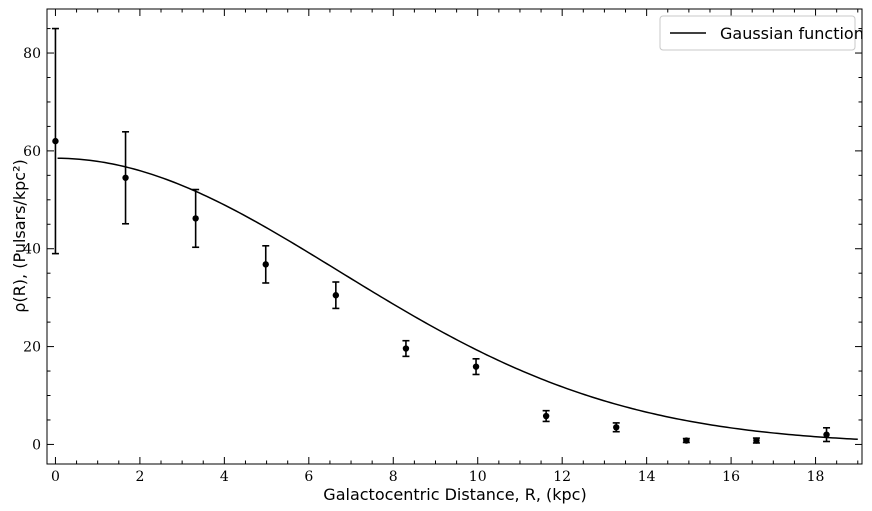 The height and width of the screenshot is (511, 872). Describe the element at coordinates (19, 235) in the screenshot. I see `y-axis-label: ρ(R), (Pulsars/kpc²)` at that location.